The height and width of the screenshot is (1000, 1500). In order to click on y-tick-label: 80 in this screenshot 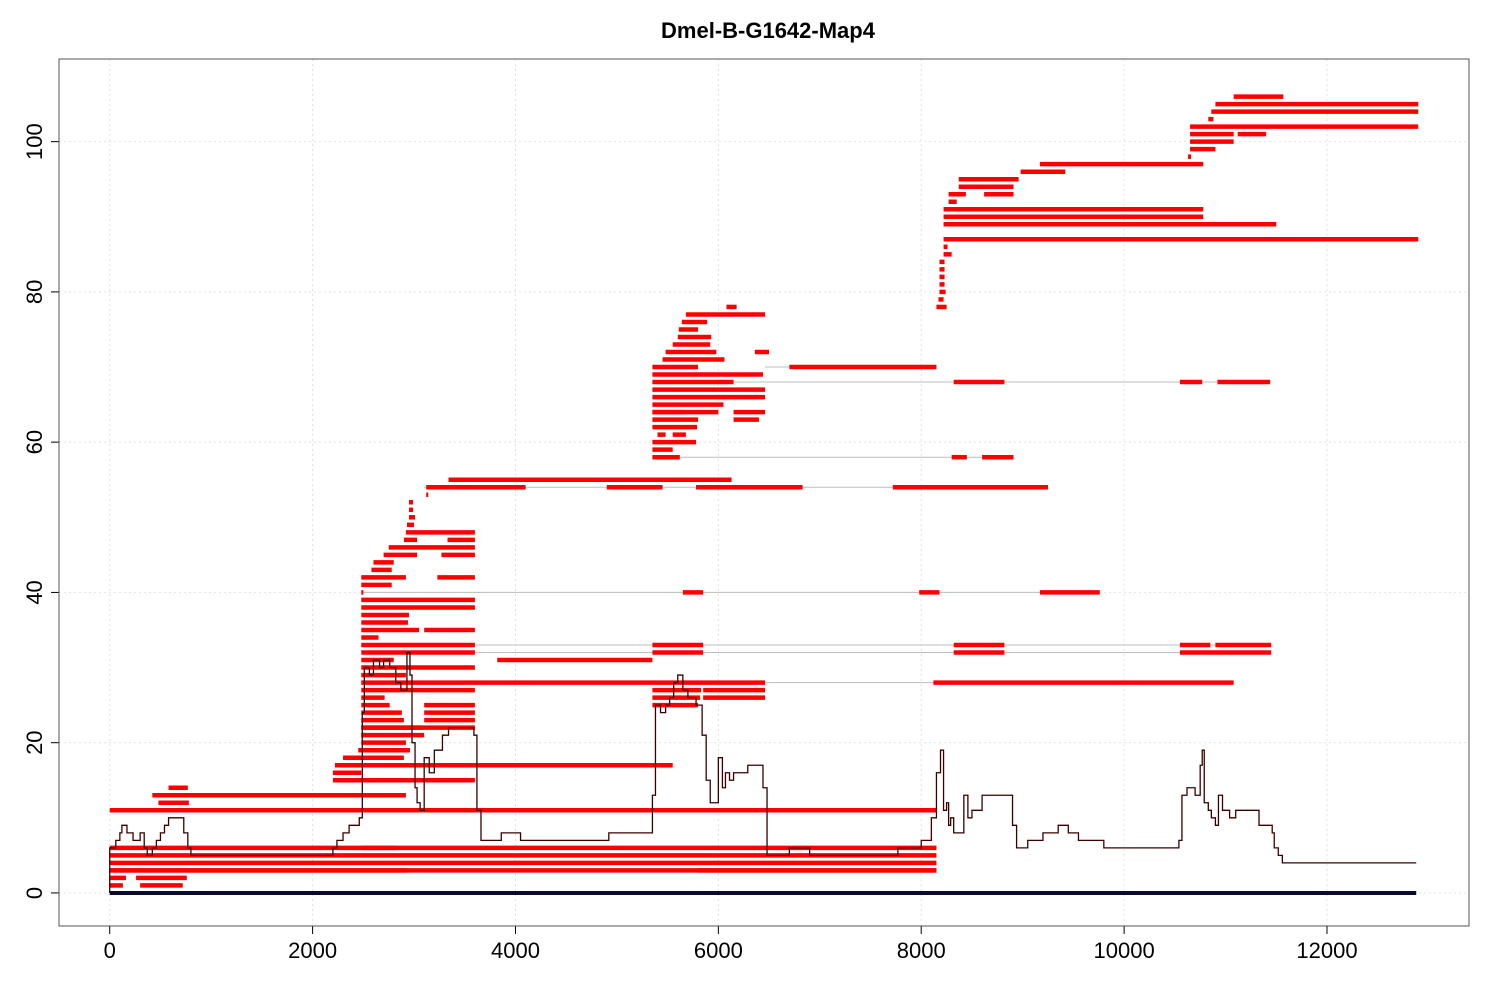, I will do `click(34, 292)`.